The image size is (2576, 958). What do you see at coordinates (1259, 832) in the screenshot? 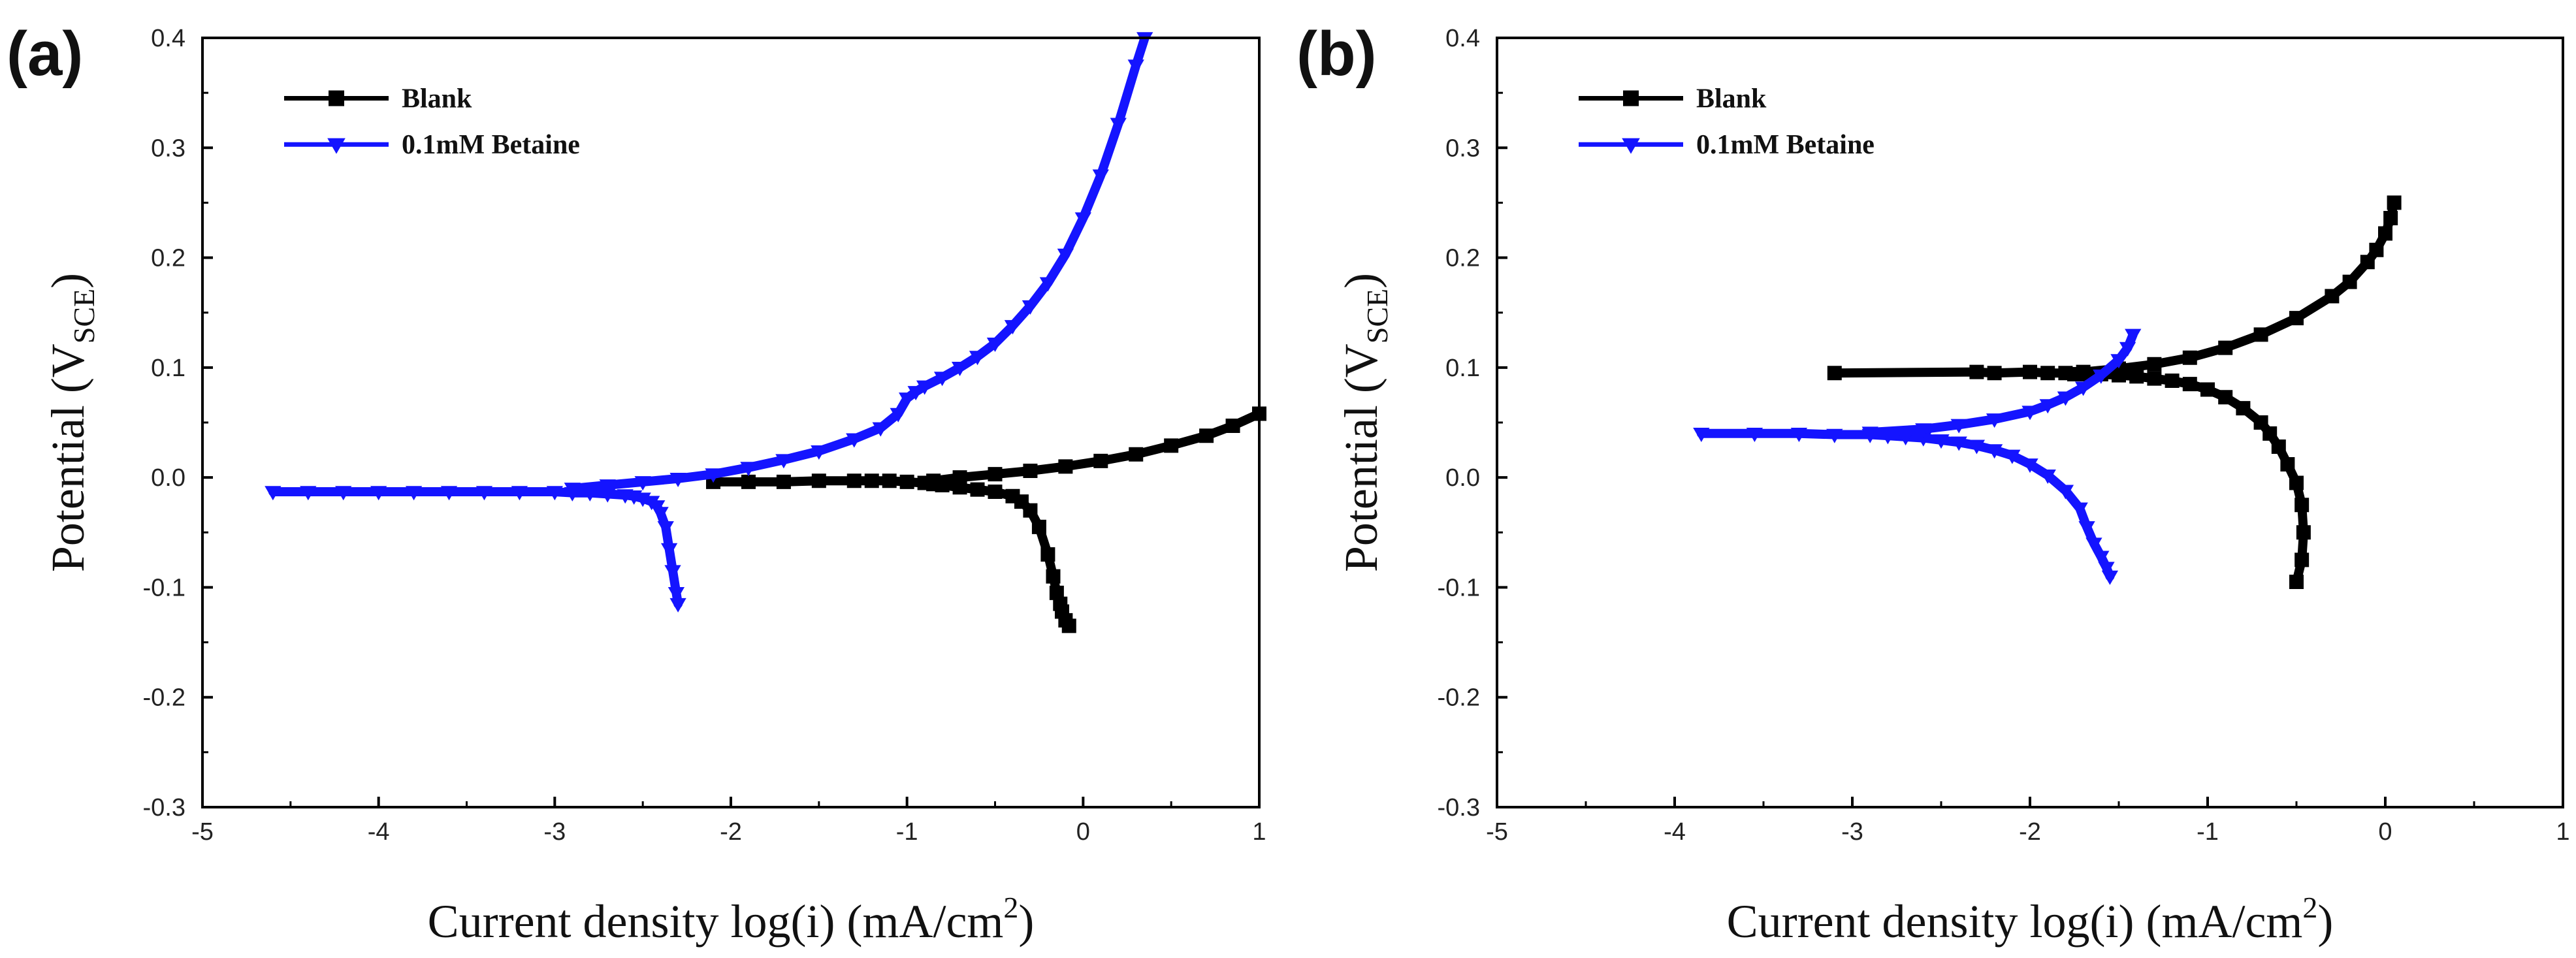
I see `x-tick-label: 1` at bounding box center [1259, 832].